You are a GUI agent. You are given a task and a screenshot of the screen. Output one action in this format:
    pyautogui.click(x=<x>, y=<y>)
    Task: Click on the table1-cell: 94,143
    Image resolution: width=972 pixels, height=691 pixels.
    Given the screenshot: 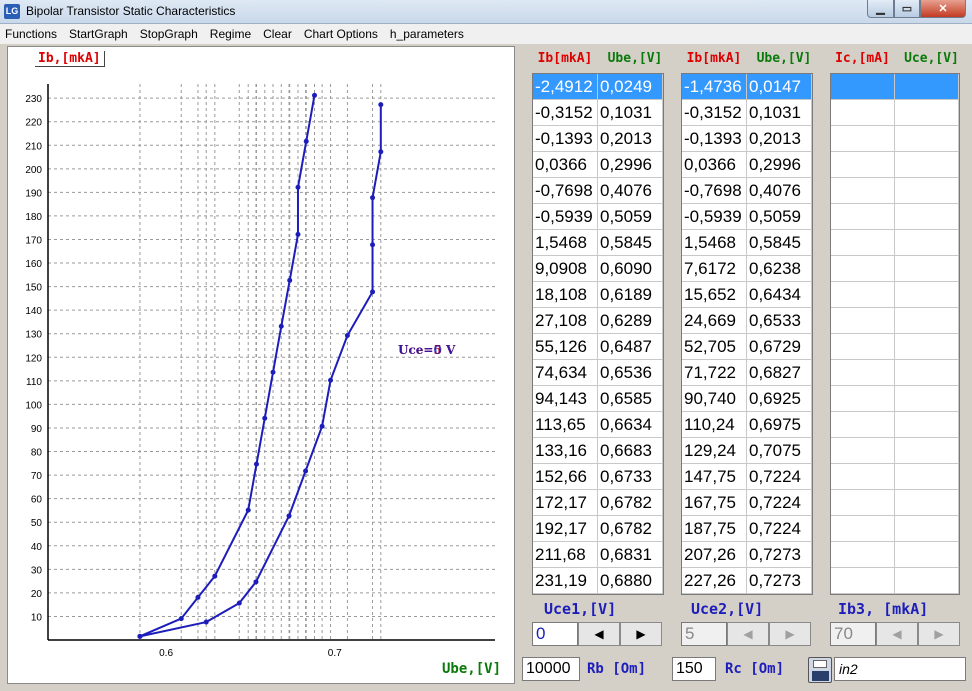 What is the action you would take?
    pyautogui.click(x=565, y=398)
    